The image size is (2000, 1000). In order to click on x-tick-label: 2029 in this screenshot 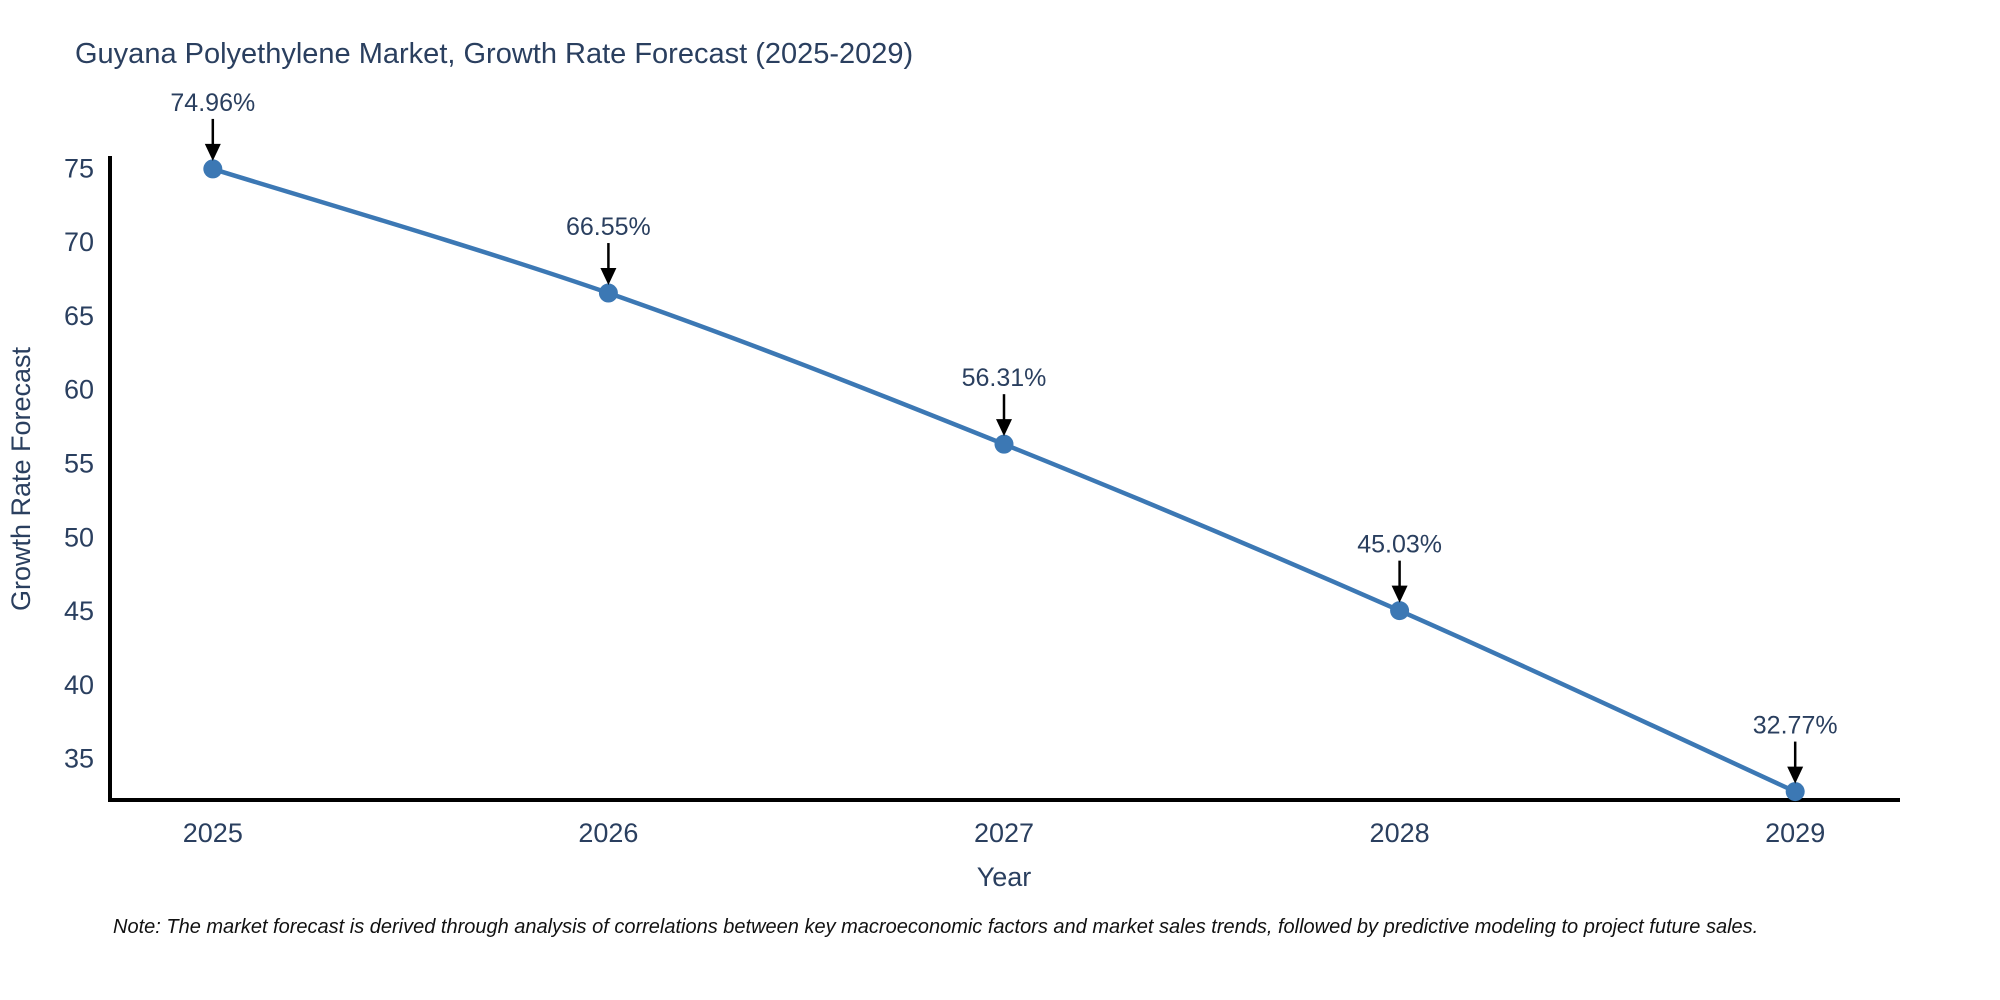, I will do `click(1795, 833)`.